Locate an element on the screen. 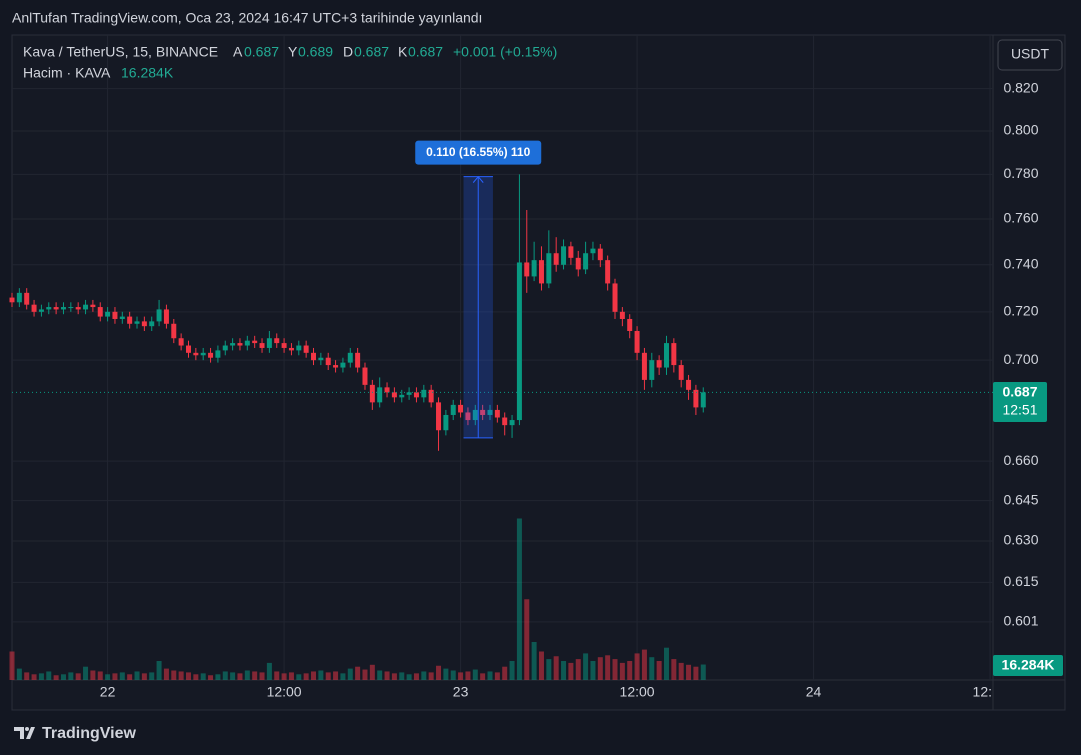 This screenshot has height=755, width=1081. y-tick-label: 0.740 is located at coordinates (1020, 263).